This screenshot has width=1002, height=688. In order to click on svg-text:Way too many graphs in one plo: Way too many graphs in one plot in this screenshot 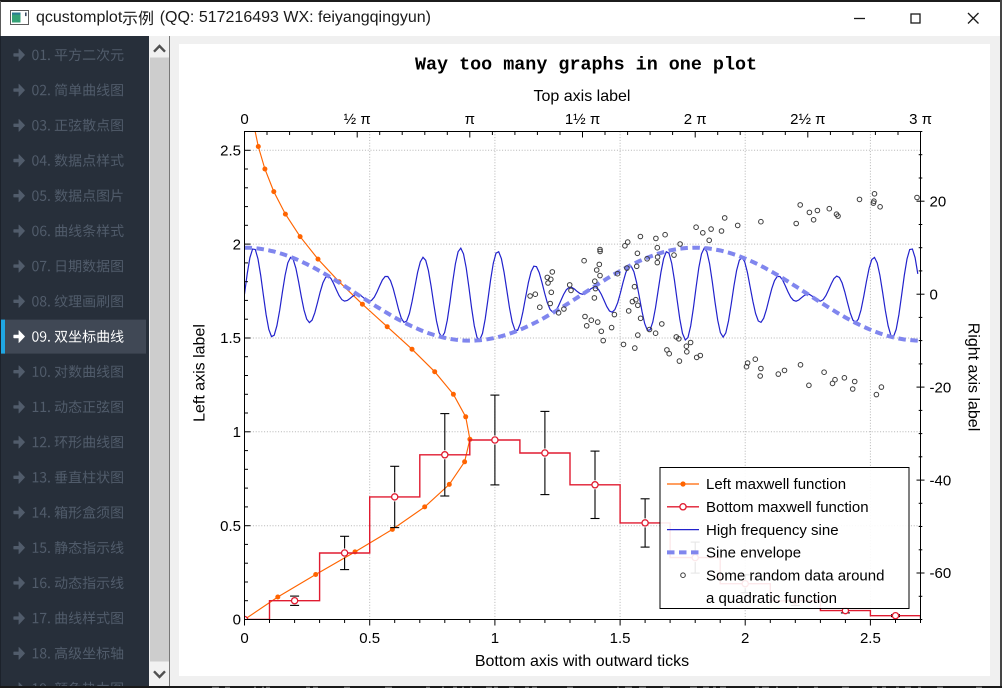, I will do `click(586, 65)`.